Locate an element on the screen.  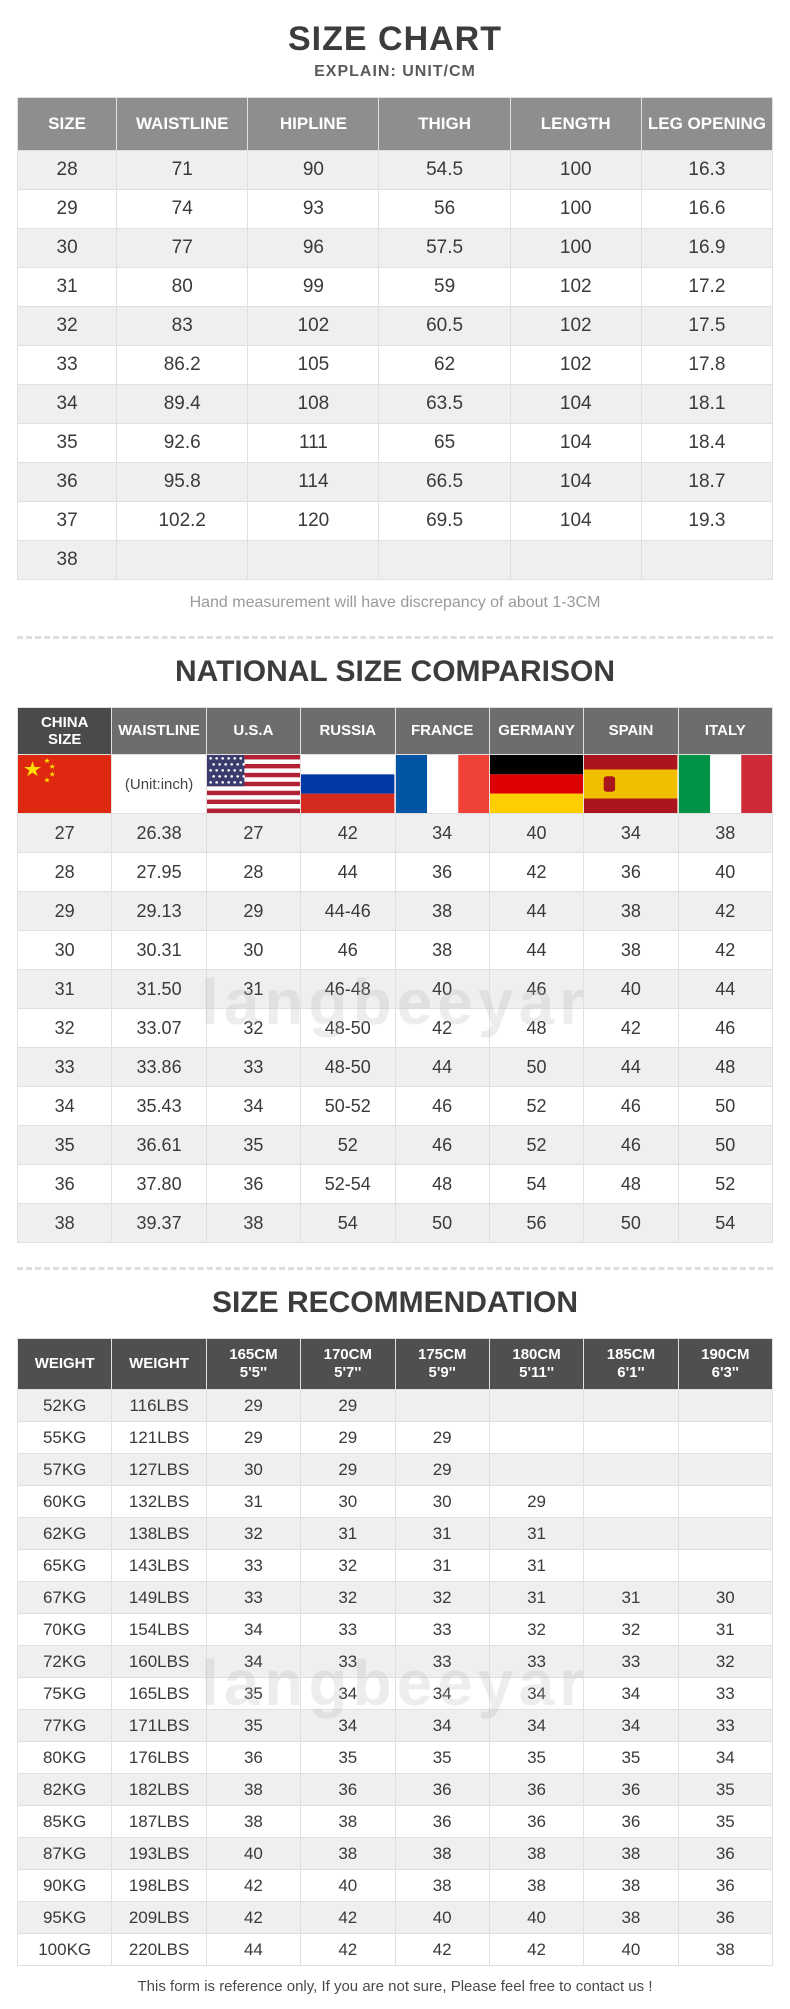
table-row: 85KG 187LBS 38 38 36 36 36 35 is located at coordinates (395, 1821).